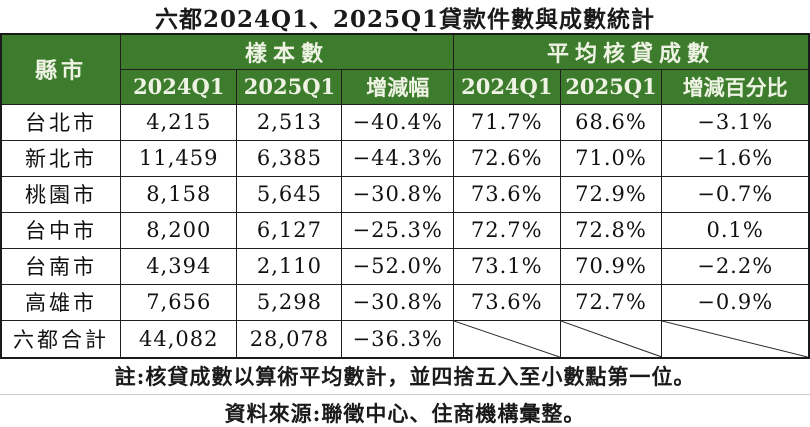 The image size is (810, 427). What do you see at coordinates (179, 266) in the screenshot?
I see `samples-2024q1: 4,394` at bounding box center [179, 266].